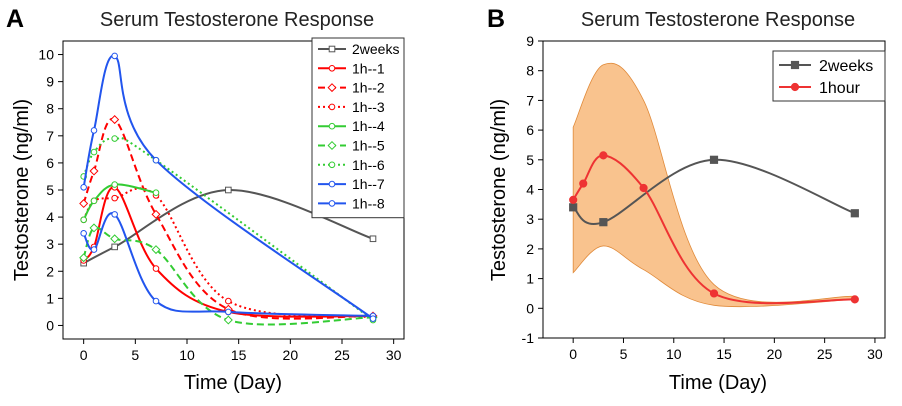 This screenshot has height=406, width=902. Describe the element at coordinates (332, 184) in the screenshot. I see `legend-marker-1h--7` at that location.